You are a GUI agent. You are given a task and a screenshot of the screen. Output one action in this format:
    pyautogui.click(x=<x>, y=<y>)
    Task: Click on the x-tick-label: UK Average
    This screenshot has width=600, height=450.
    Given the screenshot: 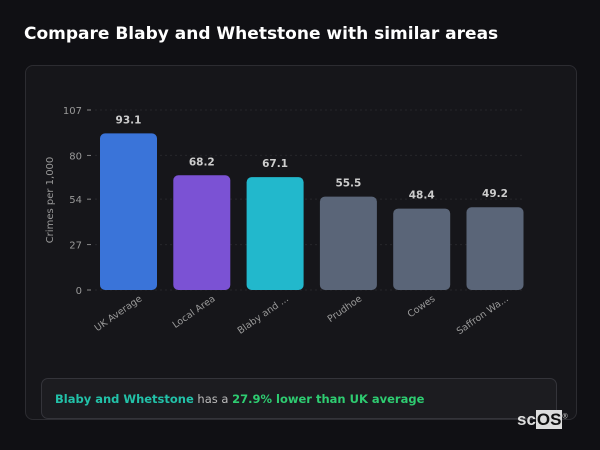 What is the action you would take?
    pyautogui.click(x=119, y=313)
    